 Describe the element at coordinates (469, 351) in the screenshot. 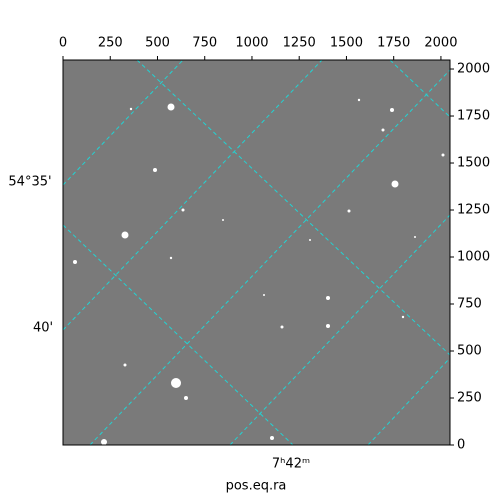

I see `y-tick-label: 500` at that location.